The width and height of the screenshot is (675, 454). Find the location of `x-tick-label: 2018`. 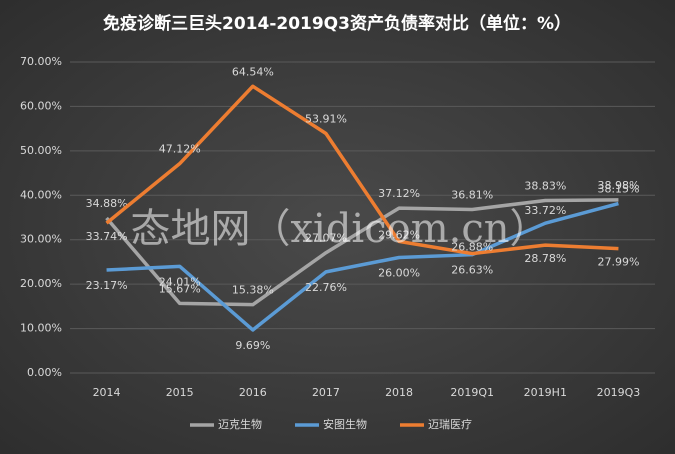

x-tick-label: 2018 is located at coordinates (399, 392).